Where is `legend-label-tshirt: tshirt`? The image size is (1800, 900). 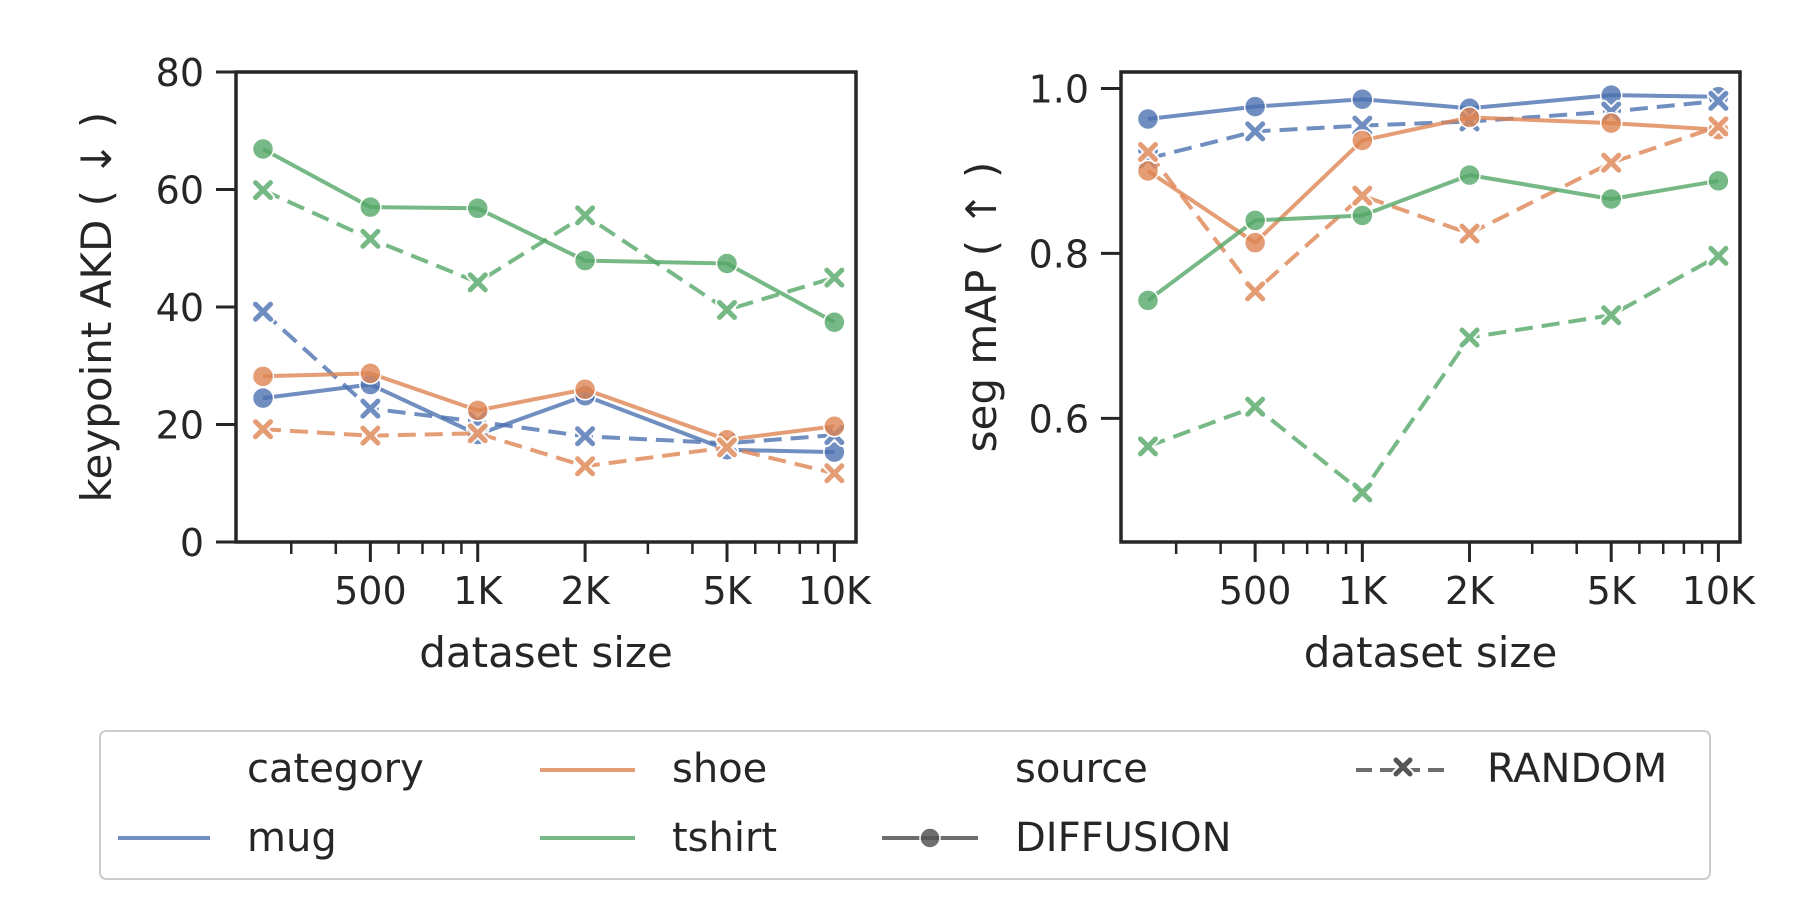
legend-label-tshirt: tshirt is located at coordinates (724, 838).